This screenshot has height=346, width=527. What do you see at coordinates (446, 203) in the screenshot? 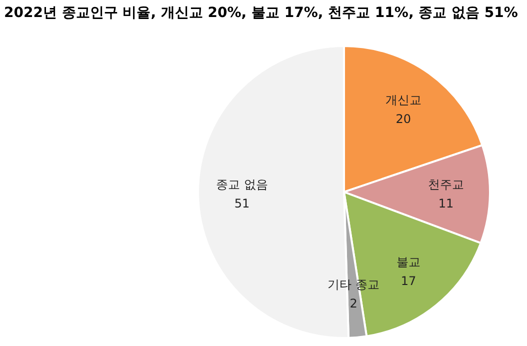
I see `data-label: 11` at bounding box center [446, 203].